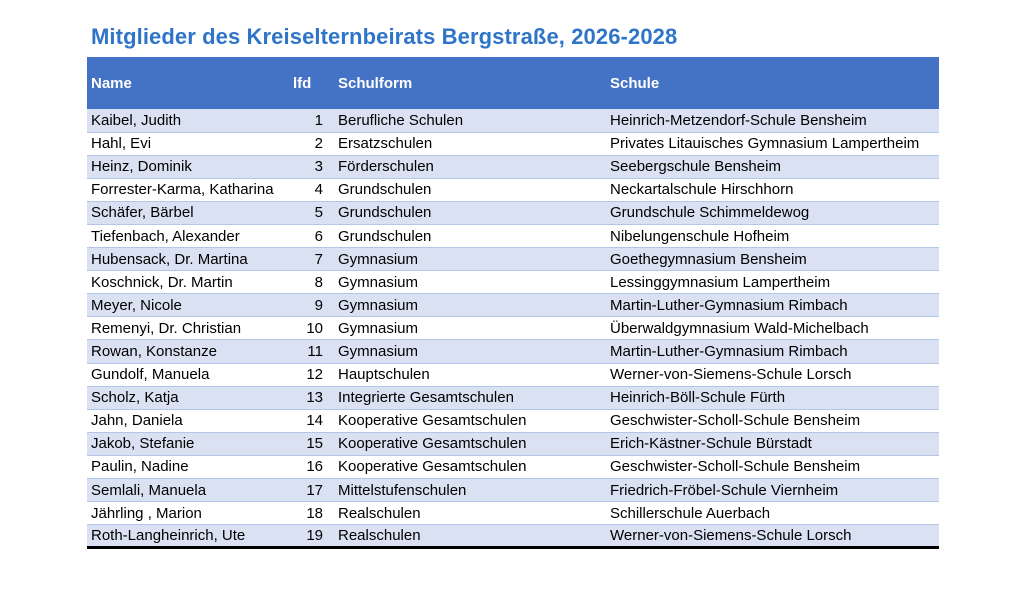 Image resolution: width=1024 pixels, height=595 pixels. Describe the element at coordinates (772, 236) in the screenshot. I see `cell-schule: Nibelungenschule Hofheim` at that location.